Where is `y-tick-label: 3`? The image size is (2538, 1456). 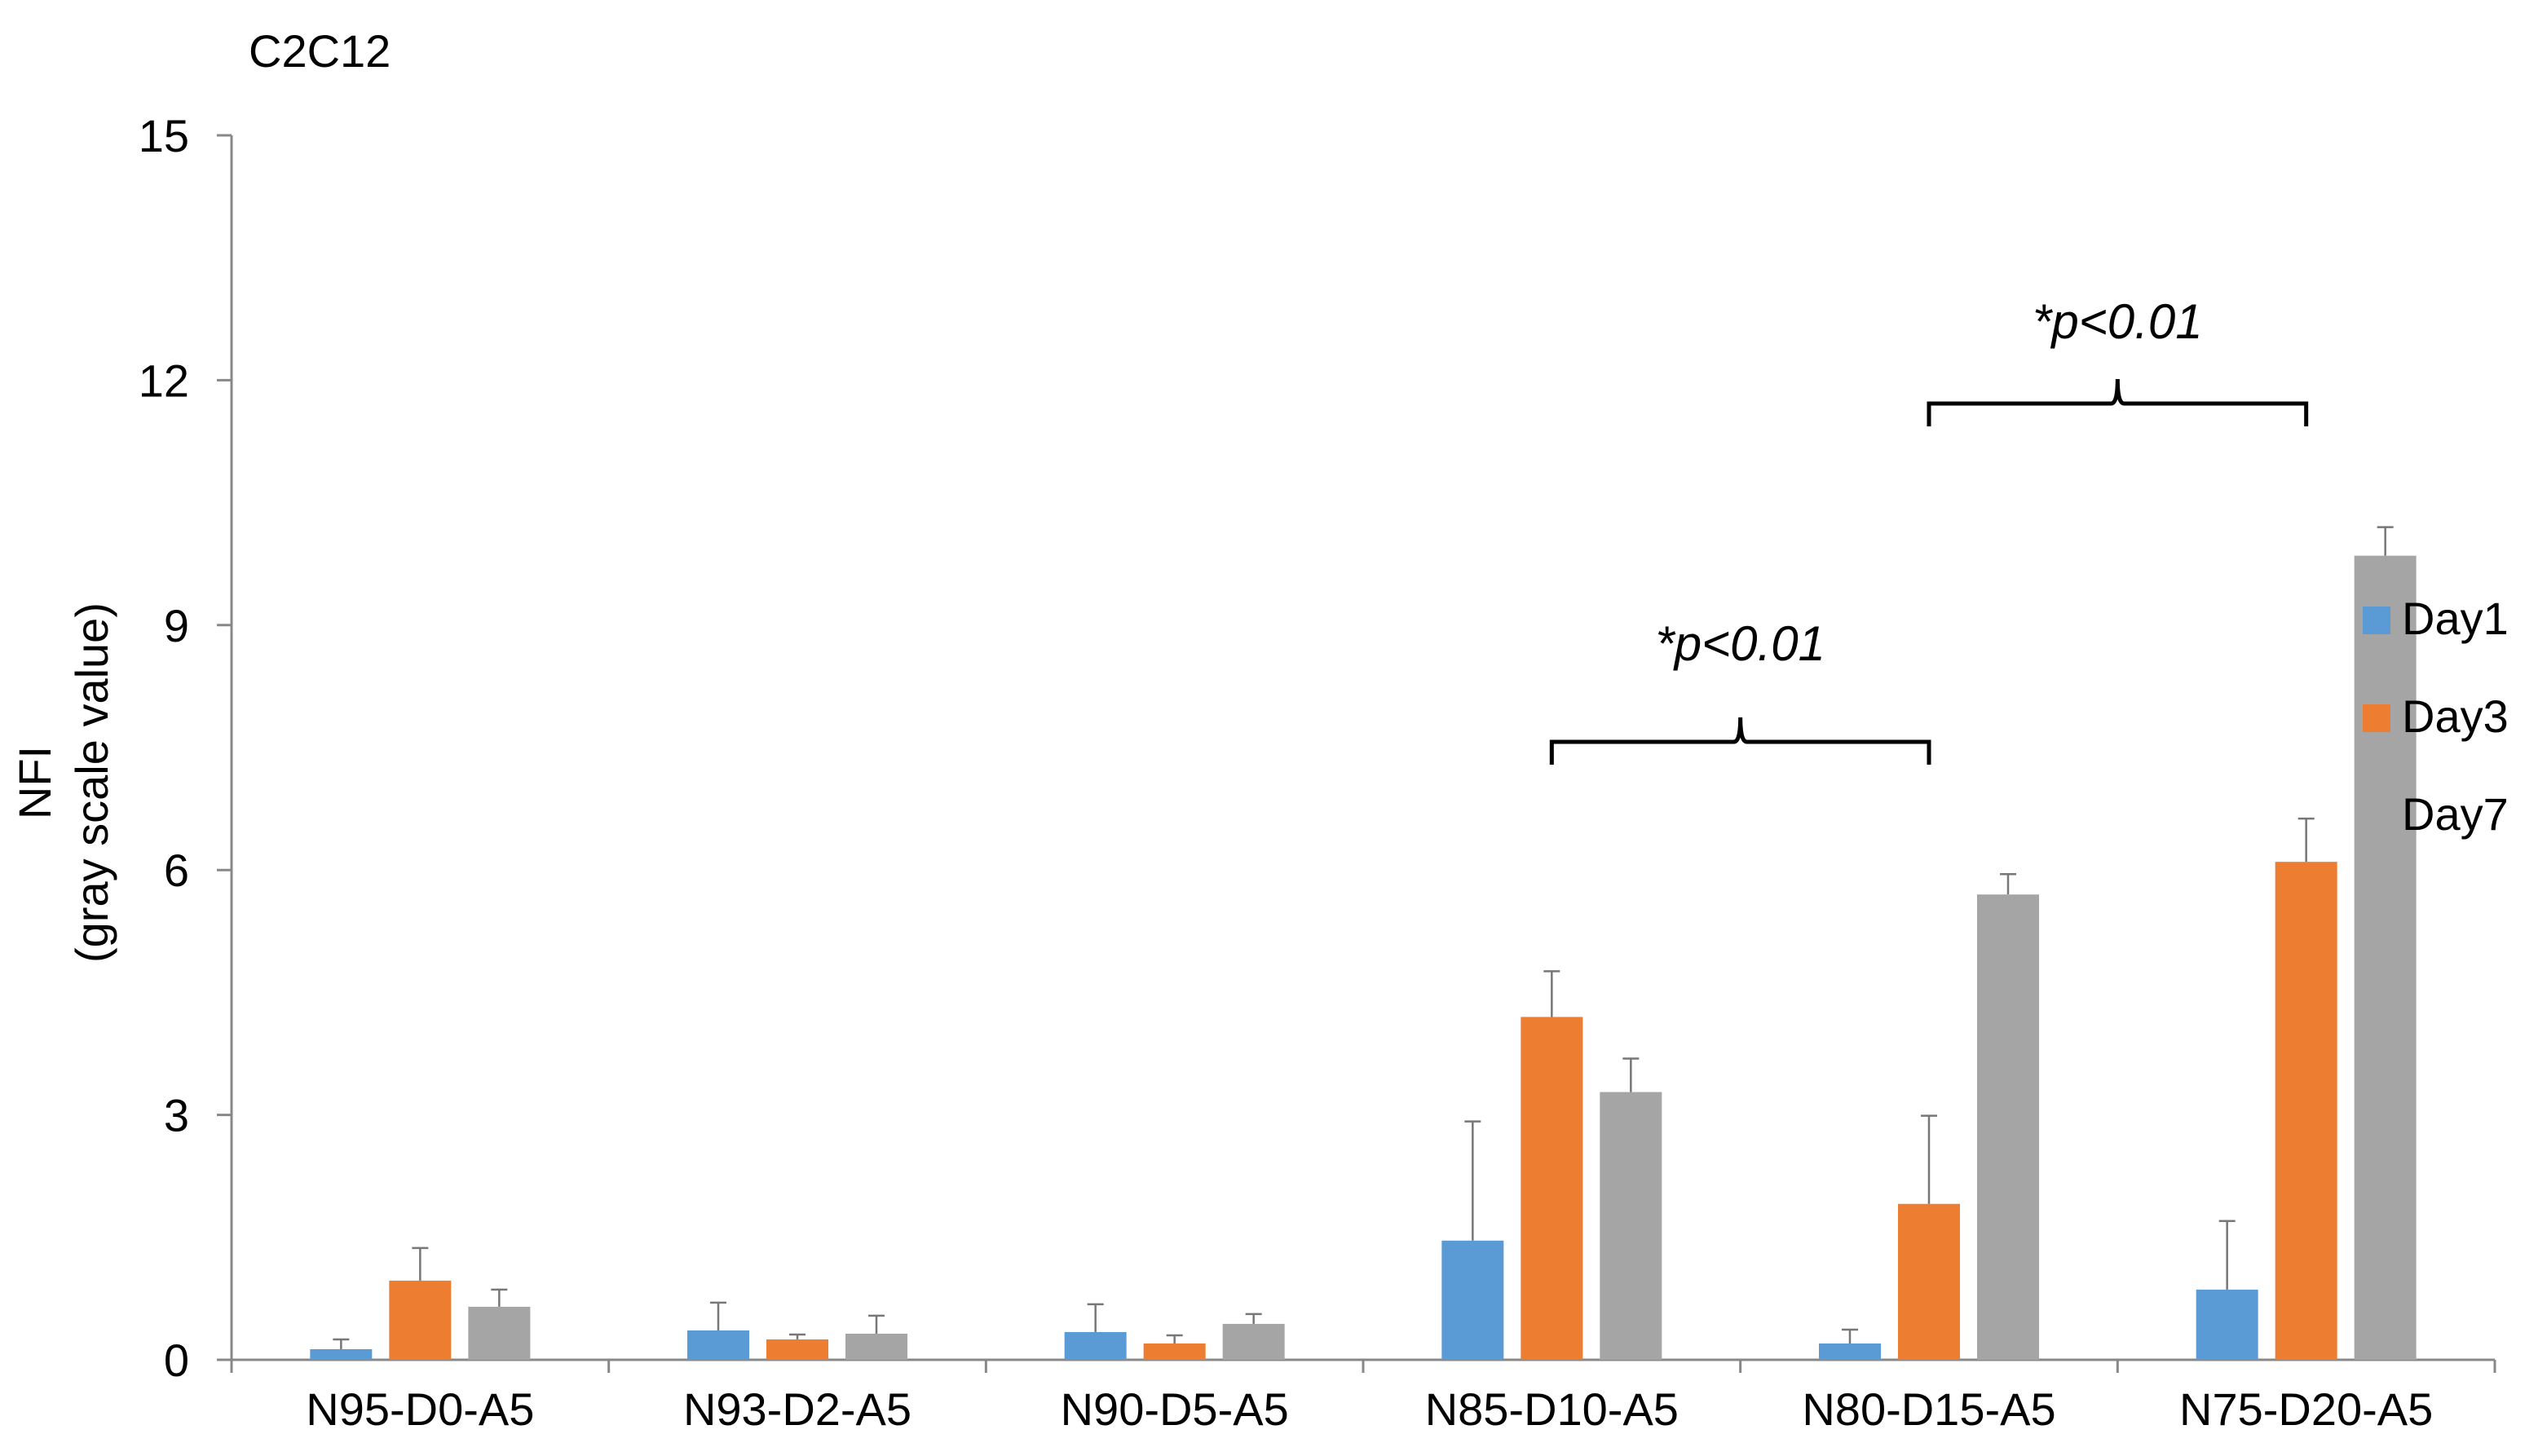 y-tick-label: 3 is located at coordinates (176, 1115).